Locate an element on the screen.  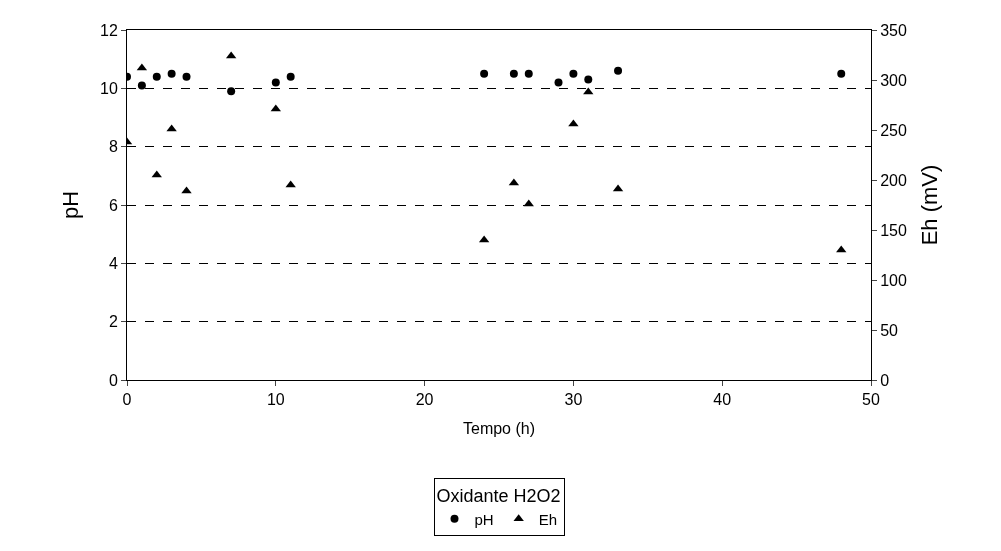
y2-tick-label: 0 is located at coordinates (885, 380).